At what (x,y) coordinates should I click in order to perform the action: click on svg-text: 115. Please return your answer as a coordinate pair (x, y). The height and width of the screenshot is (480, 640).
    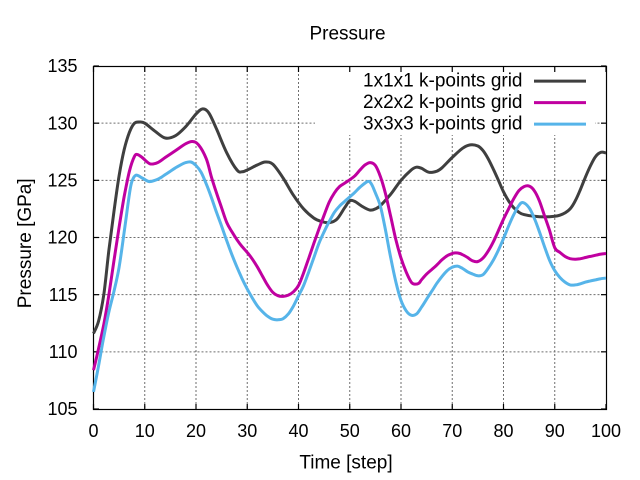
    Looking at the image, I should click on (63, 295).